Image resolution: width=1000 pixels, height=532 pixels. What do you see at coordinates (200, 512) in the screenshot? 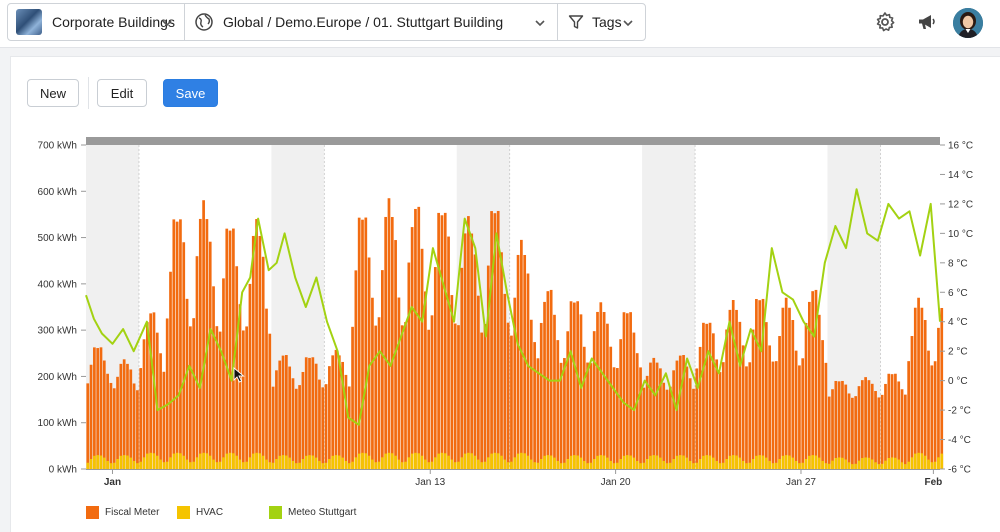
I see `legend-hvac: HVAC` at bounding box center [200, 512].